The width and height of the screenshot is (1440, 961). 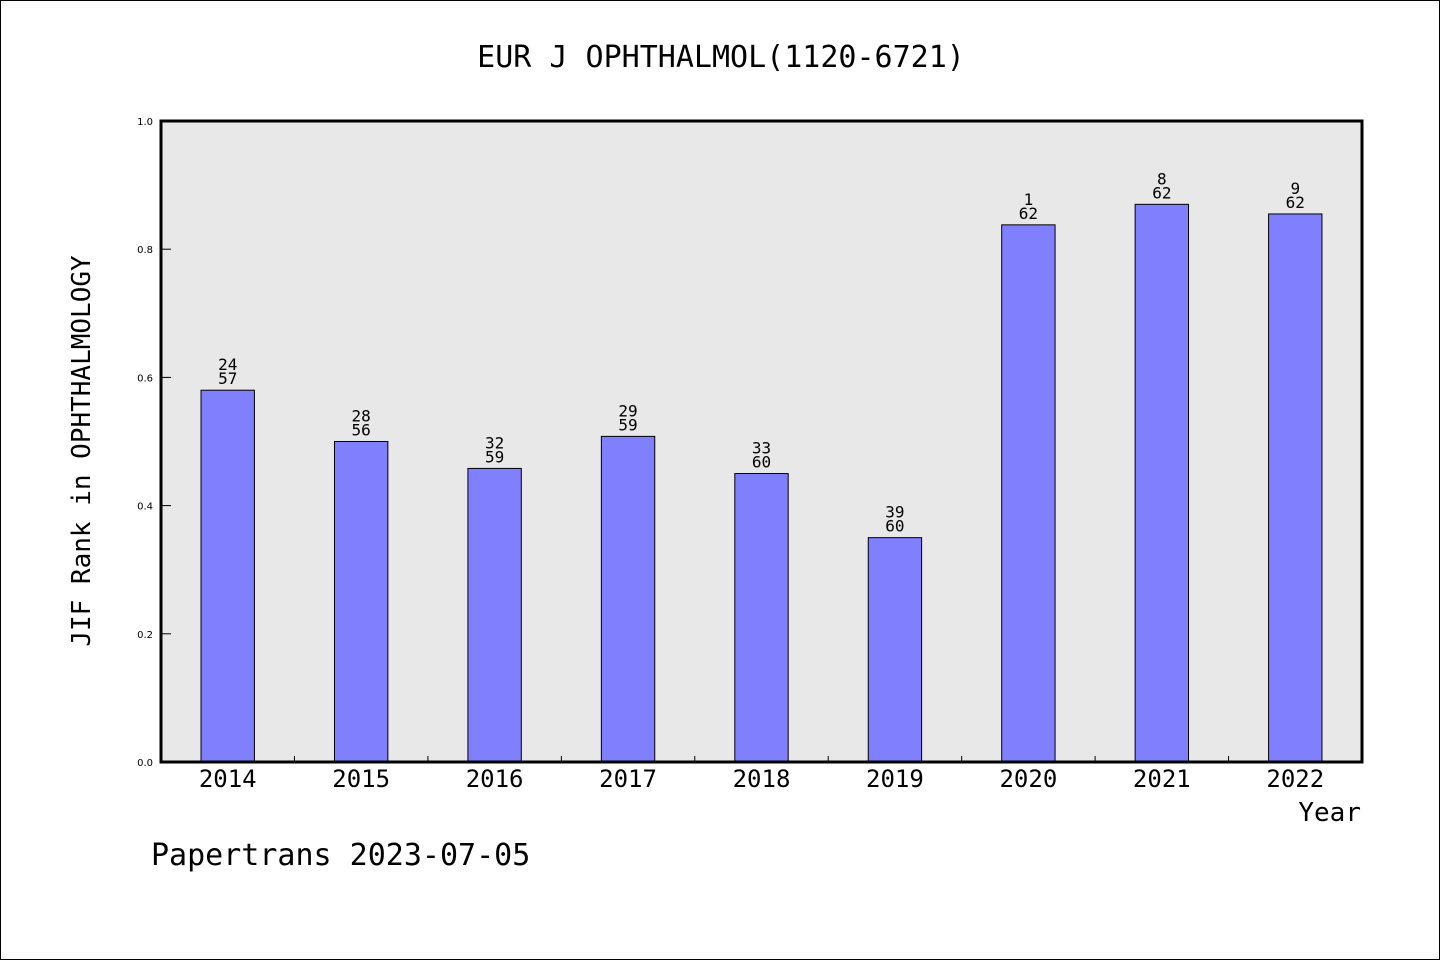 I want to click on bar-total-label: 56, so click(x=361, y=430).